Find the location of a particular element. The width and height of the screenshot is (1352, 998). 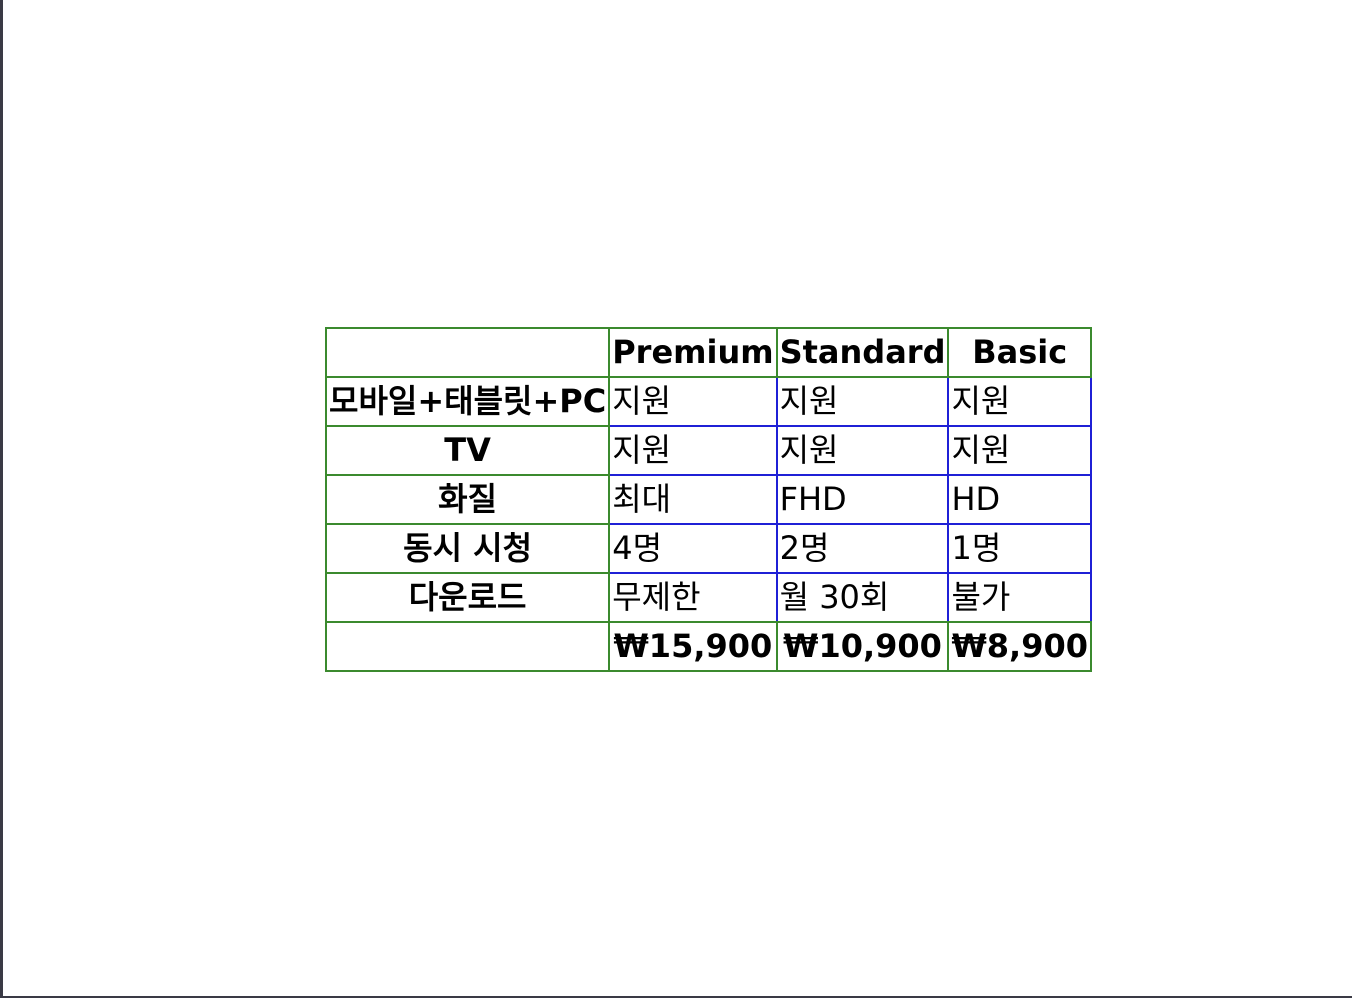

row-label-quality: 화질 is located at coordinates (467, 499).